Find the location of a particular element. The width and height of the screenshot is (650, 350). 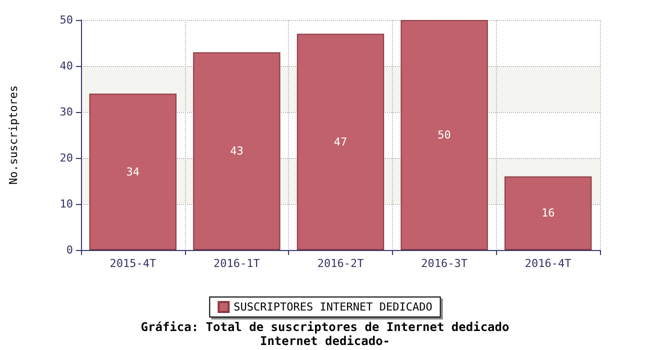

y-tick-label: 20 is located at coordinates (66, 158).